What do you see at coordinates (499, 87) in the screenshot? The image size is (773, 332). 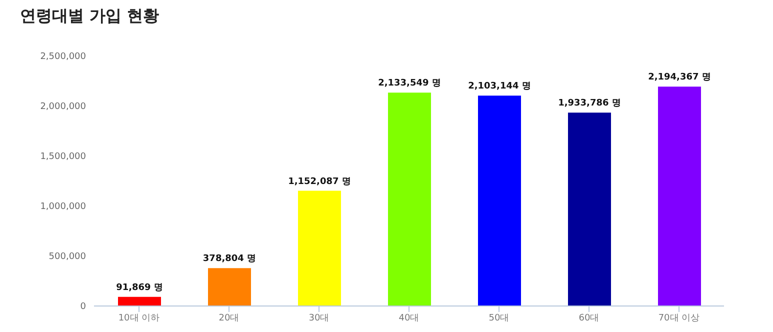 I see `data-label: 2,103,144 명` at bounding box center [499, 87].